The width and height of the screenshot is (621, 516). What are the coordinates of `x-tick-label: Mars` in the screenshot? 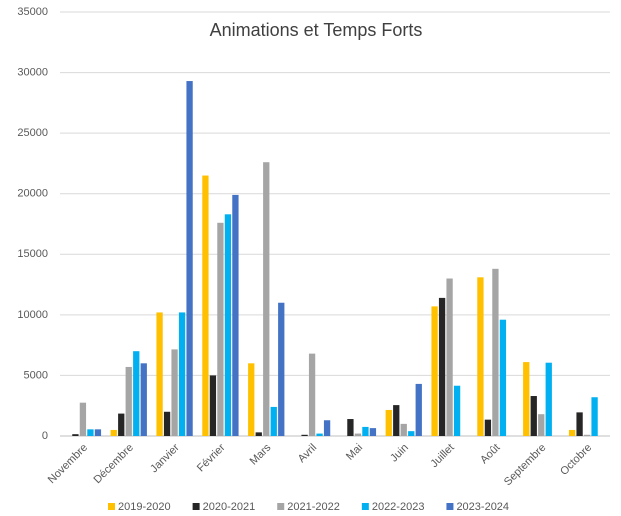 It's located at (261, 454).